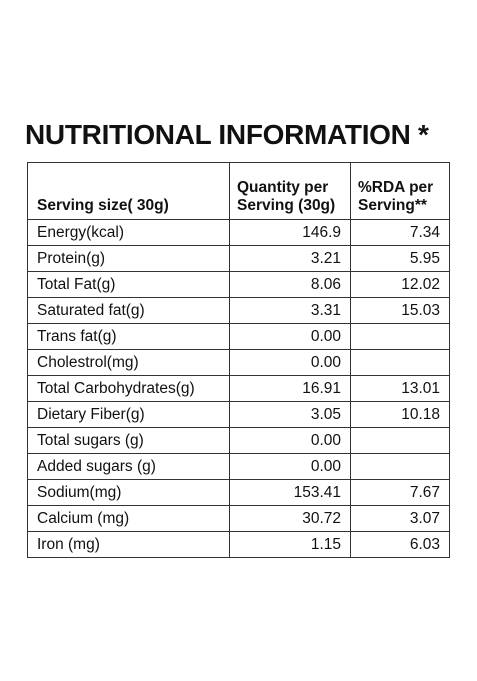  What do you see at coordinates (290, 284) in the screenshot?
I see `nutrient-quantity: 8.06` at bounding box center [290, 284].